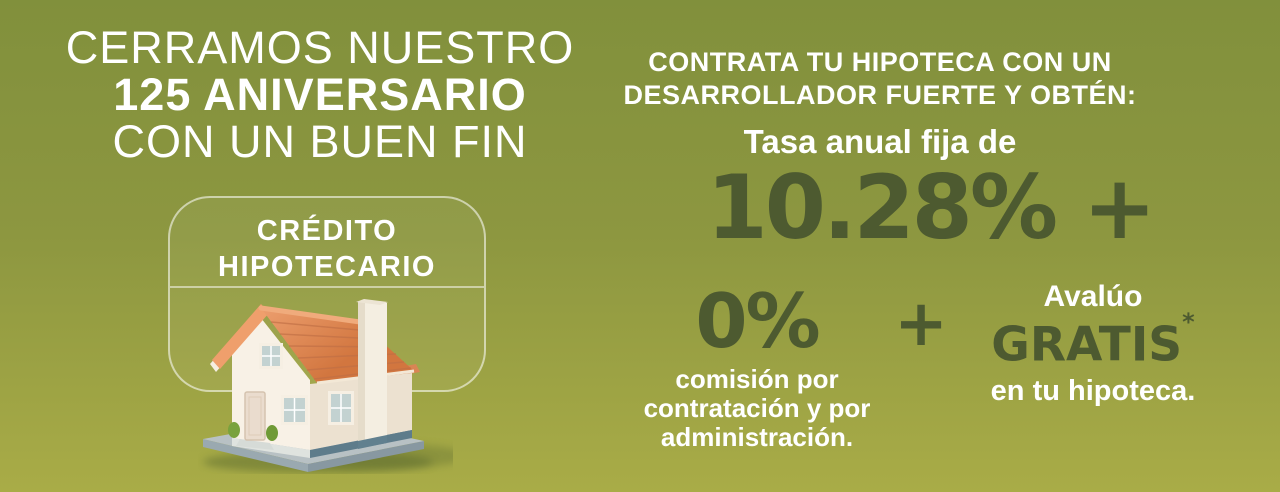 The height and width of the screenshot is (492, 1280). Describe the element at coordinates (327, 267) in the screenshot. I see `badge-title-line2: HIPOTECARIO` at that location.